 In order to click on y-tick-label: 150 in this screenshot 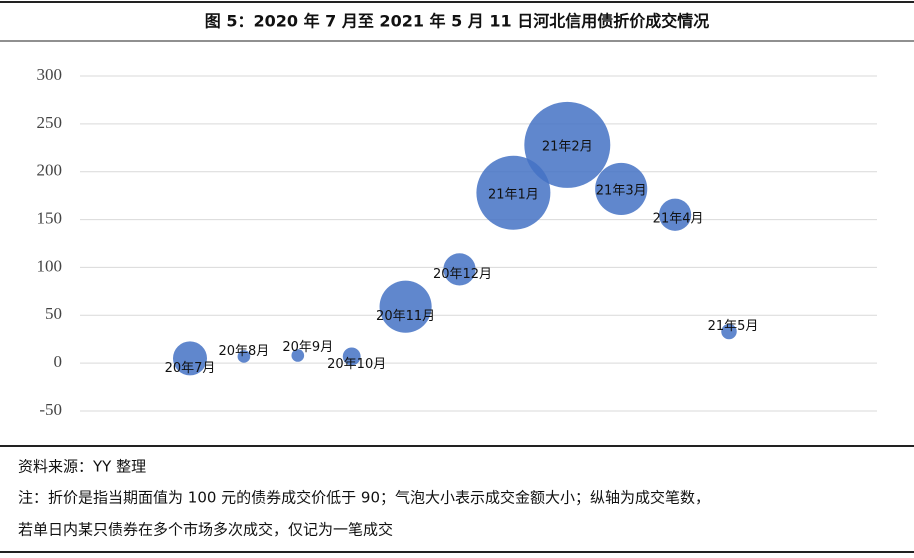, I will do `click(50, 217)`.